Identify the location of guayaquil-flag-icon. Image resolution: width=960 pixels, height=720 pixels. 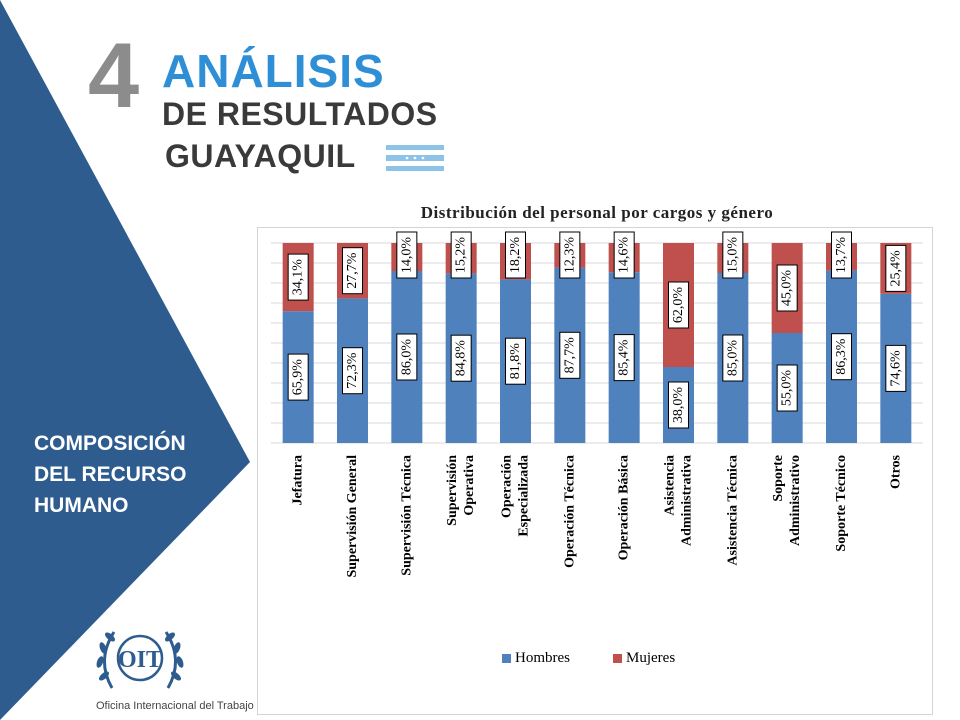
(415, 158).